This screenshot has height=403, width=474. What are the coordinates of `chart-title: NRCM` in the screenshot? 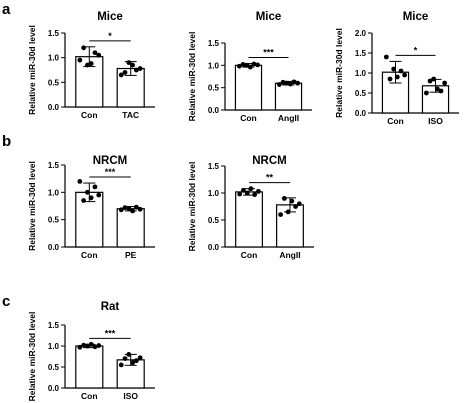 It's located at (110, 161).